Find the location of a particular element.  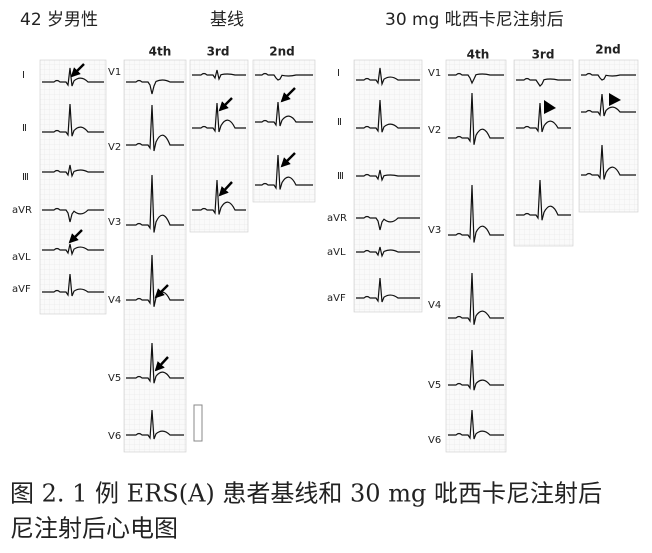

caption: 图 2. 1 例 ERS(A) 患者基线和 30 mg 吡西卡尼注射后 is located at coordinates (306, 494).